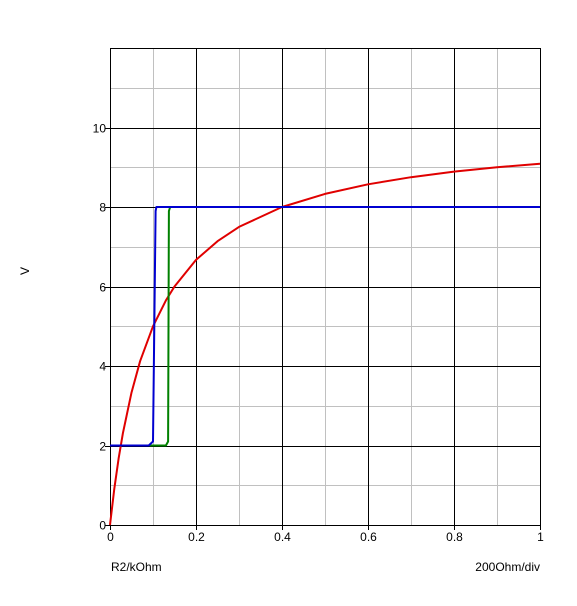 Image resolution: width=577 pixels, height=606 pixels. What do you see at coordinates (282, 537) in the screenshot?
I see `x-tick-label: 0.4` at bounding box center [282, 537].